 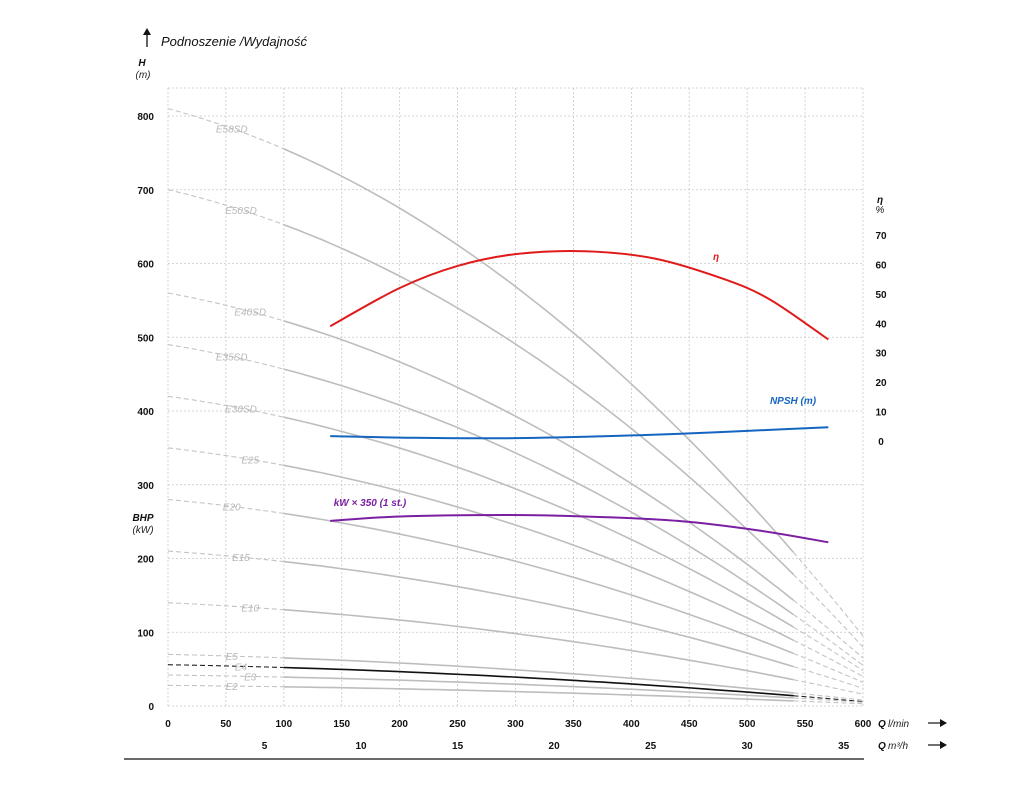 I want to click on pump-curve-label: E2, so click(x=232, y=687).